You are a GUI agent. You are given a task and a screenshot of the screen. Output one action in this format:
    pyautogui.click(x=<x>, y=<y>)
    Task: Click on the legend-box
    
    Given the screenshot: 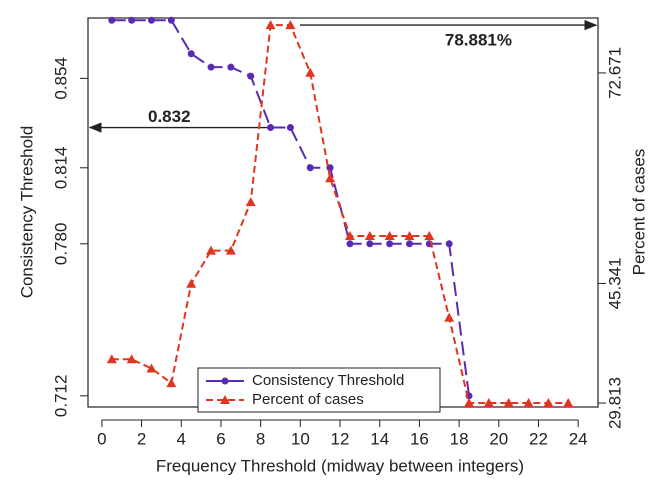 What is the action you would take?
    pyautogui.click(x=319, y=390)
    